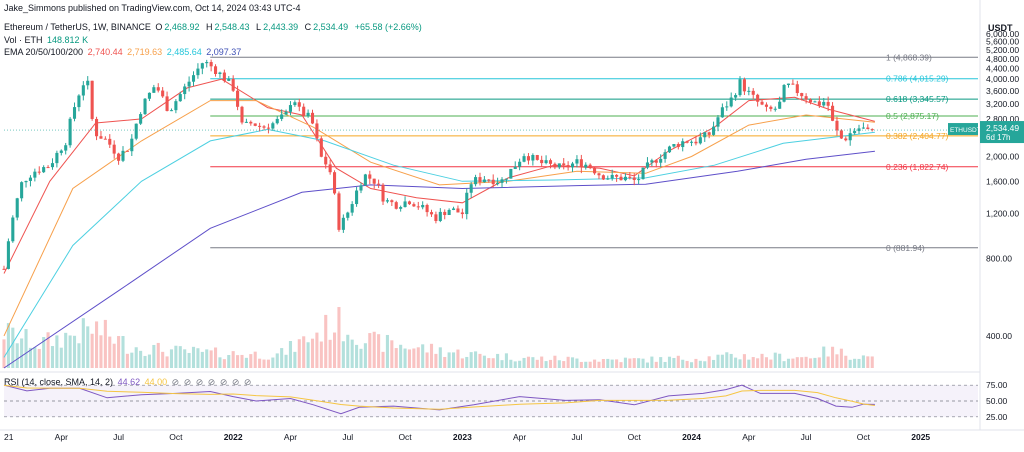  Describe the element at coordinates (1000, 28) in the screenshot. I see `price-axis-title: USDT` at that location.